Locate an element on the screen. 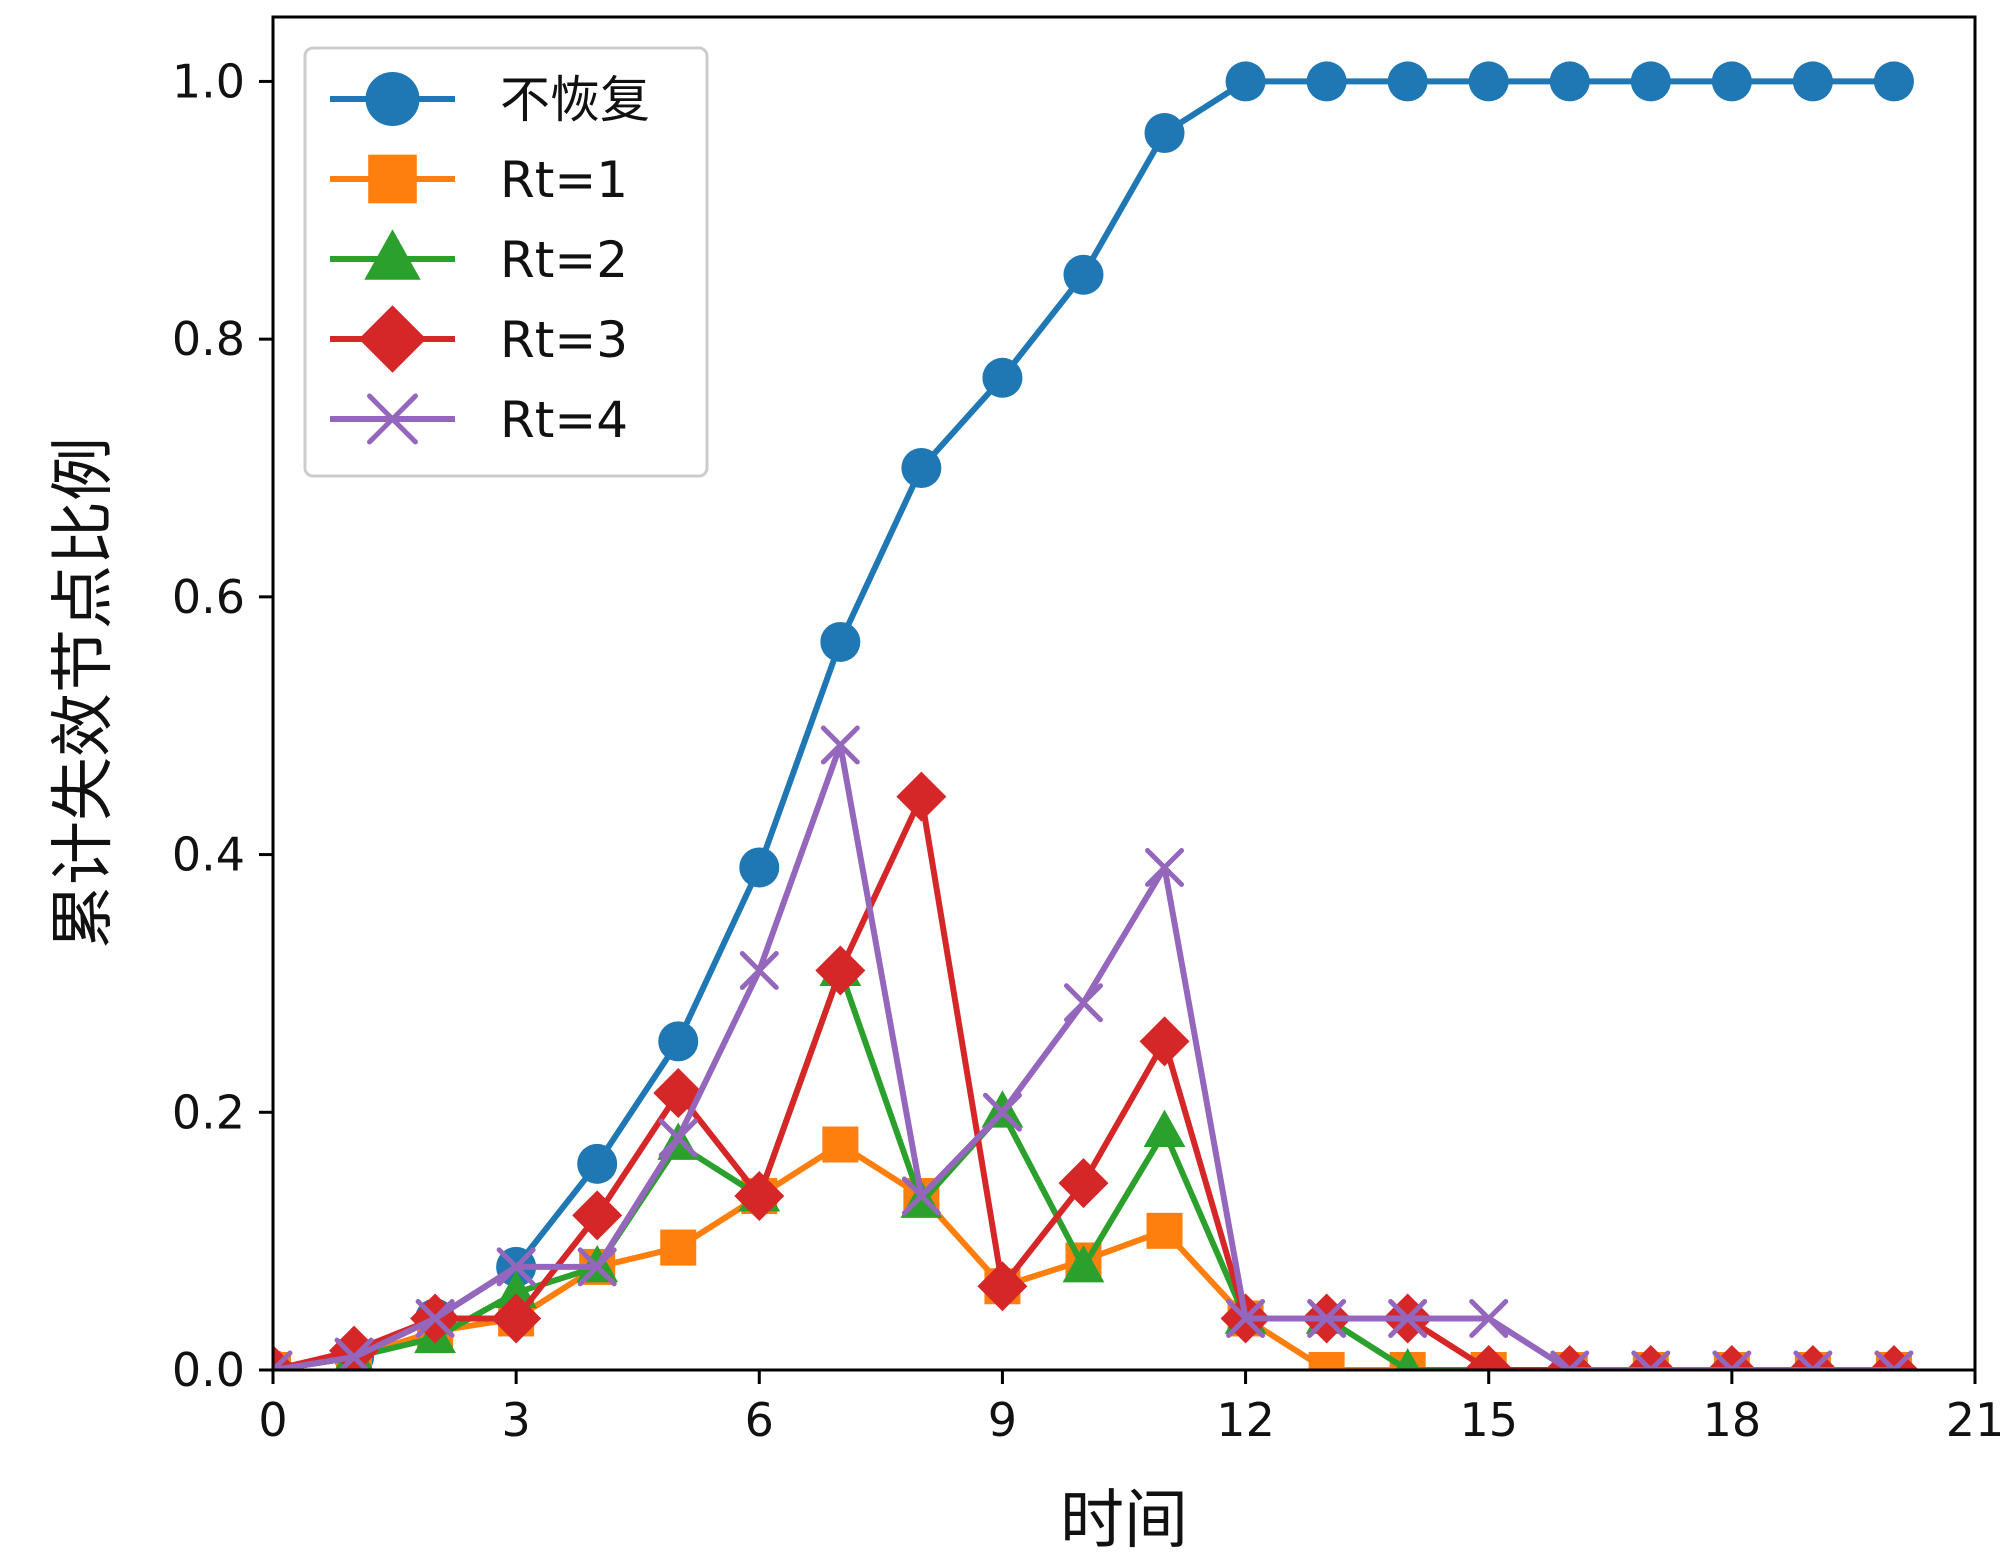 The width and height of the screenshot is (2000, 1556). legend-label: Rt=2 is located at coordinates (564, 260).